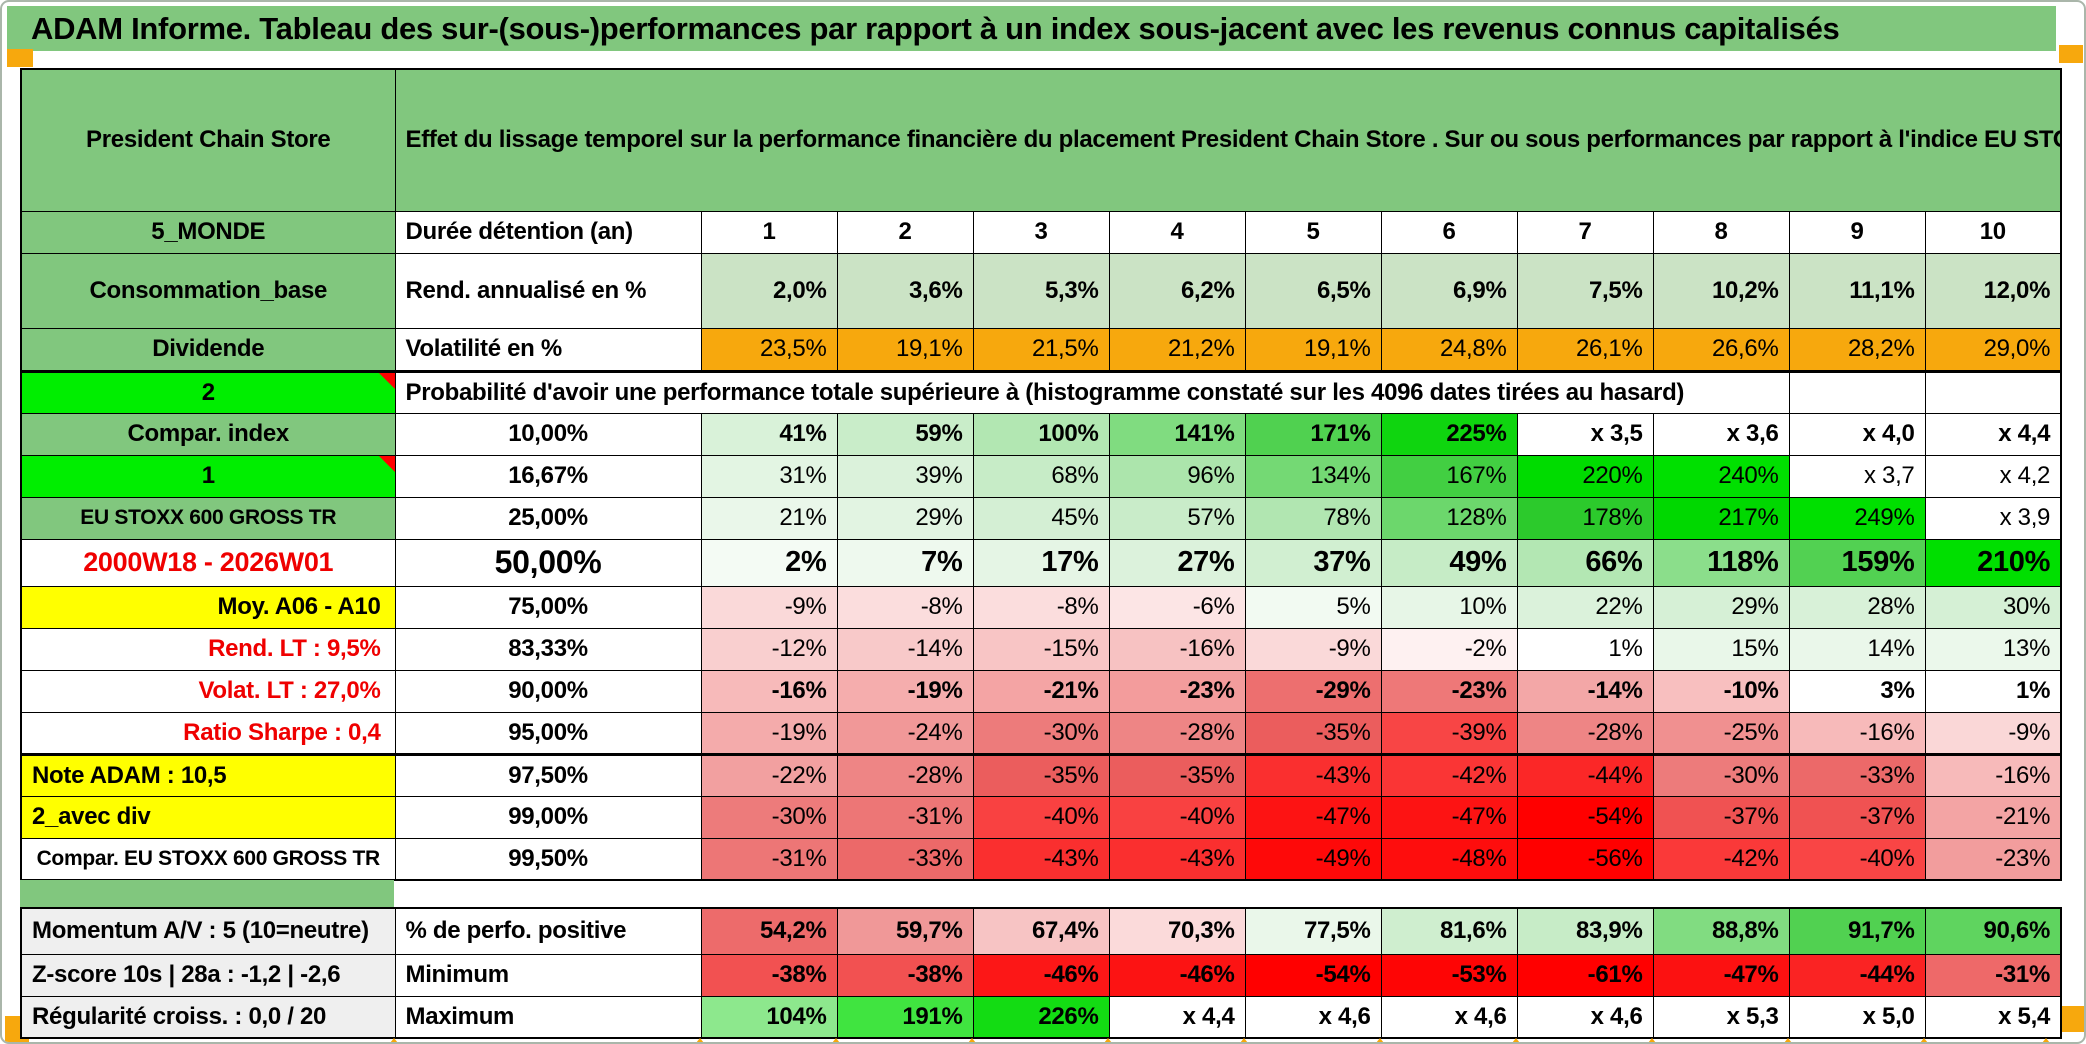 The height and width of the screenshot is (1044, 2086). Describe the element at coordinates (1721, 649) in the screenshot. I see `value-cell: 15%` at that location.